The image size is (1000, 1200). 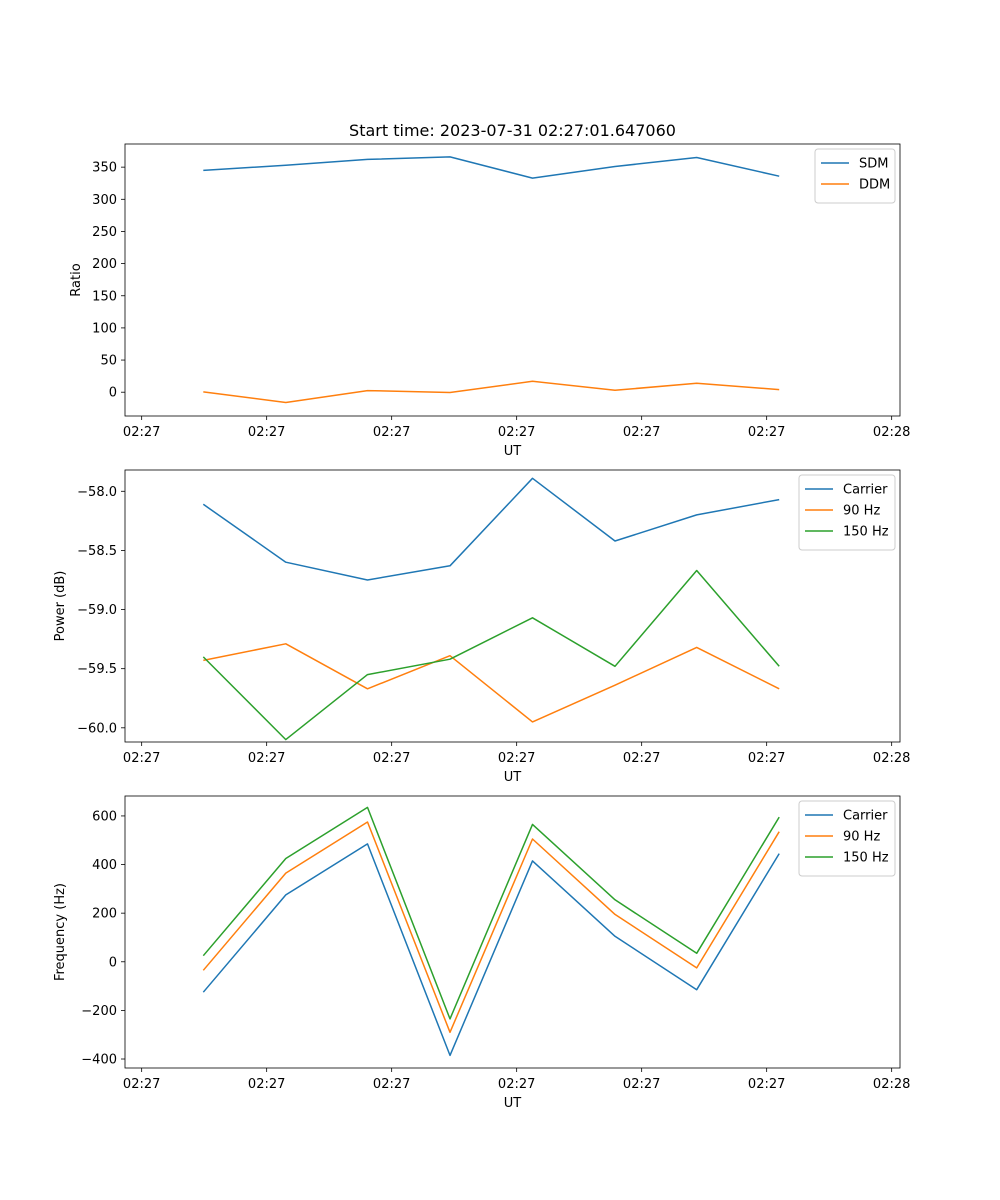 What do you see at coordinates (60, 606) in the screenshot?
I see `y-axis-label: Power (dB)` at bounding box center [60, 606].